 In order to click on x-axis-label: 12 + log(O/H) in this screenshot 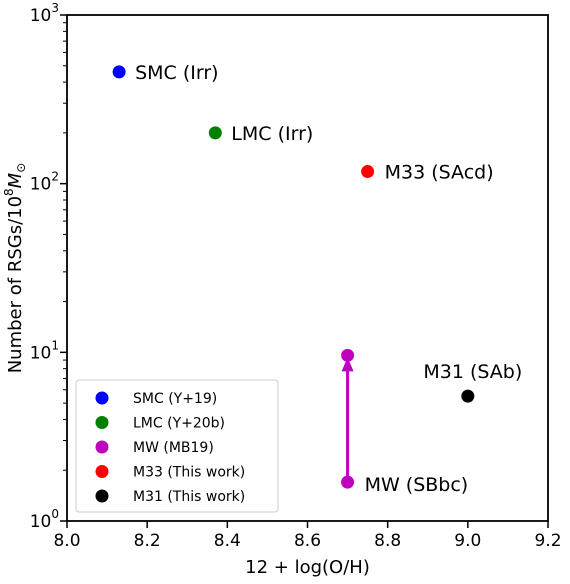, I will do `click(307, 567)`.